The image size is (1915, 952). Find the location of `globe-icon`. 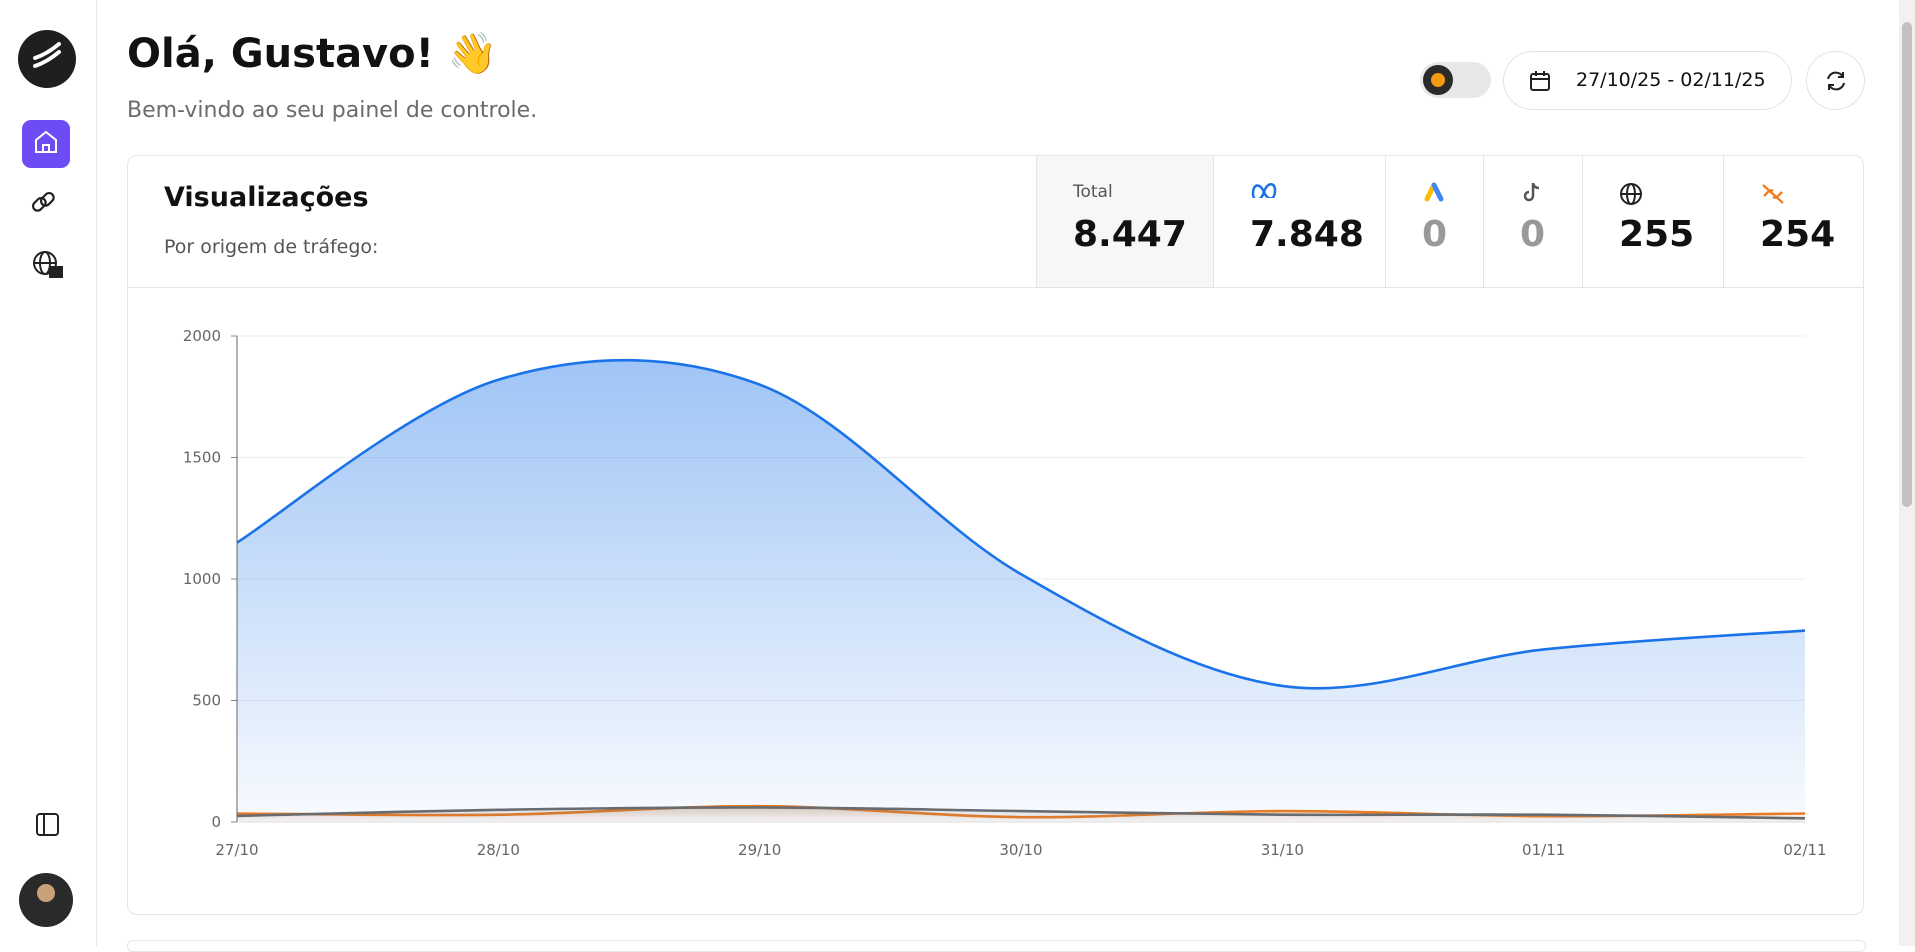

globe-icon is located at coordinates (1631, 194).